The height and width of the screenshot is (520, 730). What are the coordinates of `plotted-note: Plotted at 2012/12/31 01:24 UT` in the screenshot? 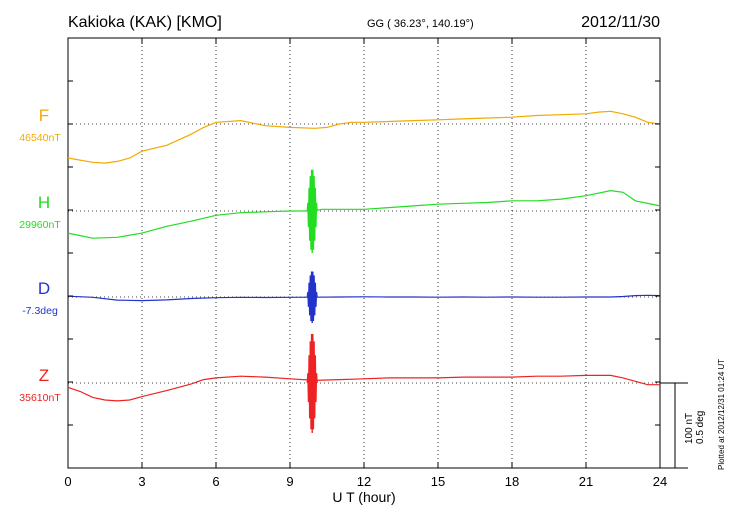 It's located at (721, 414).